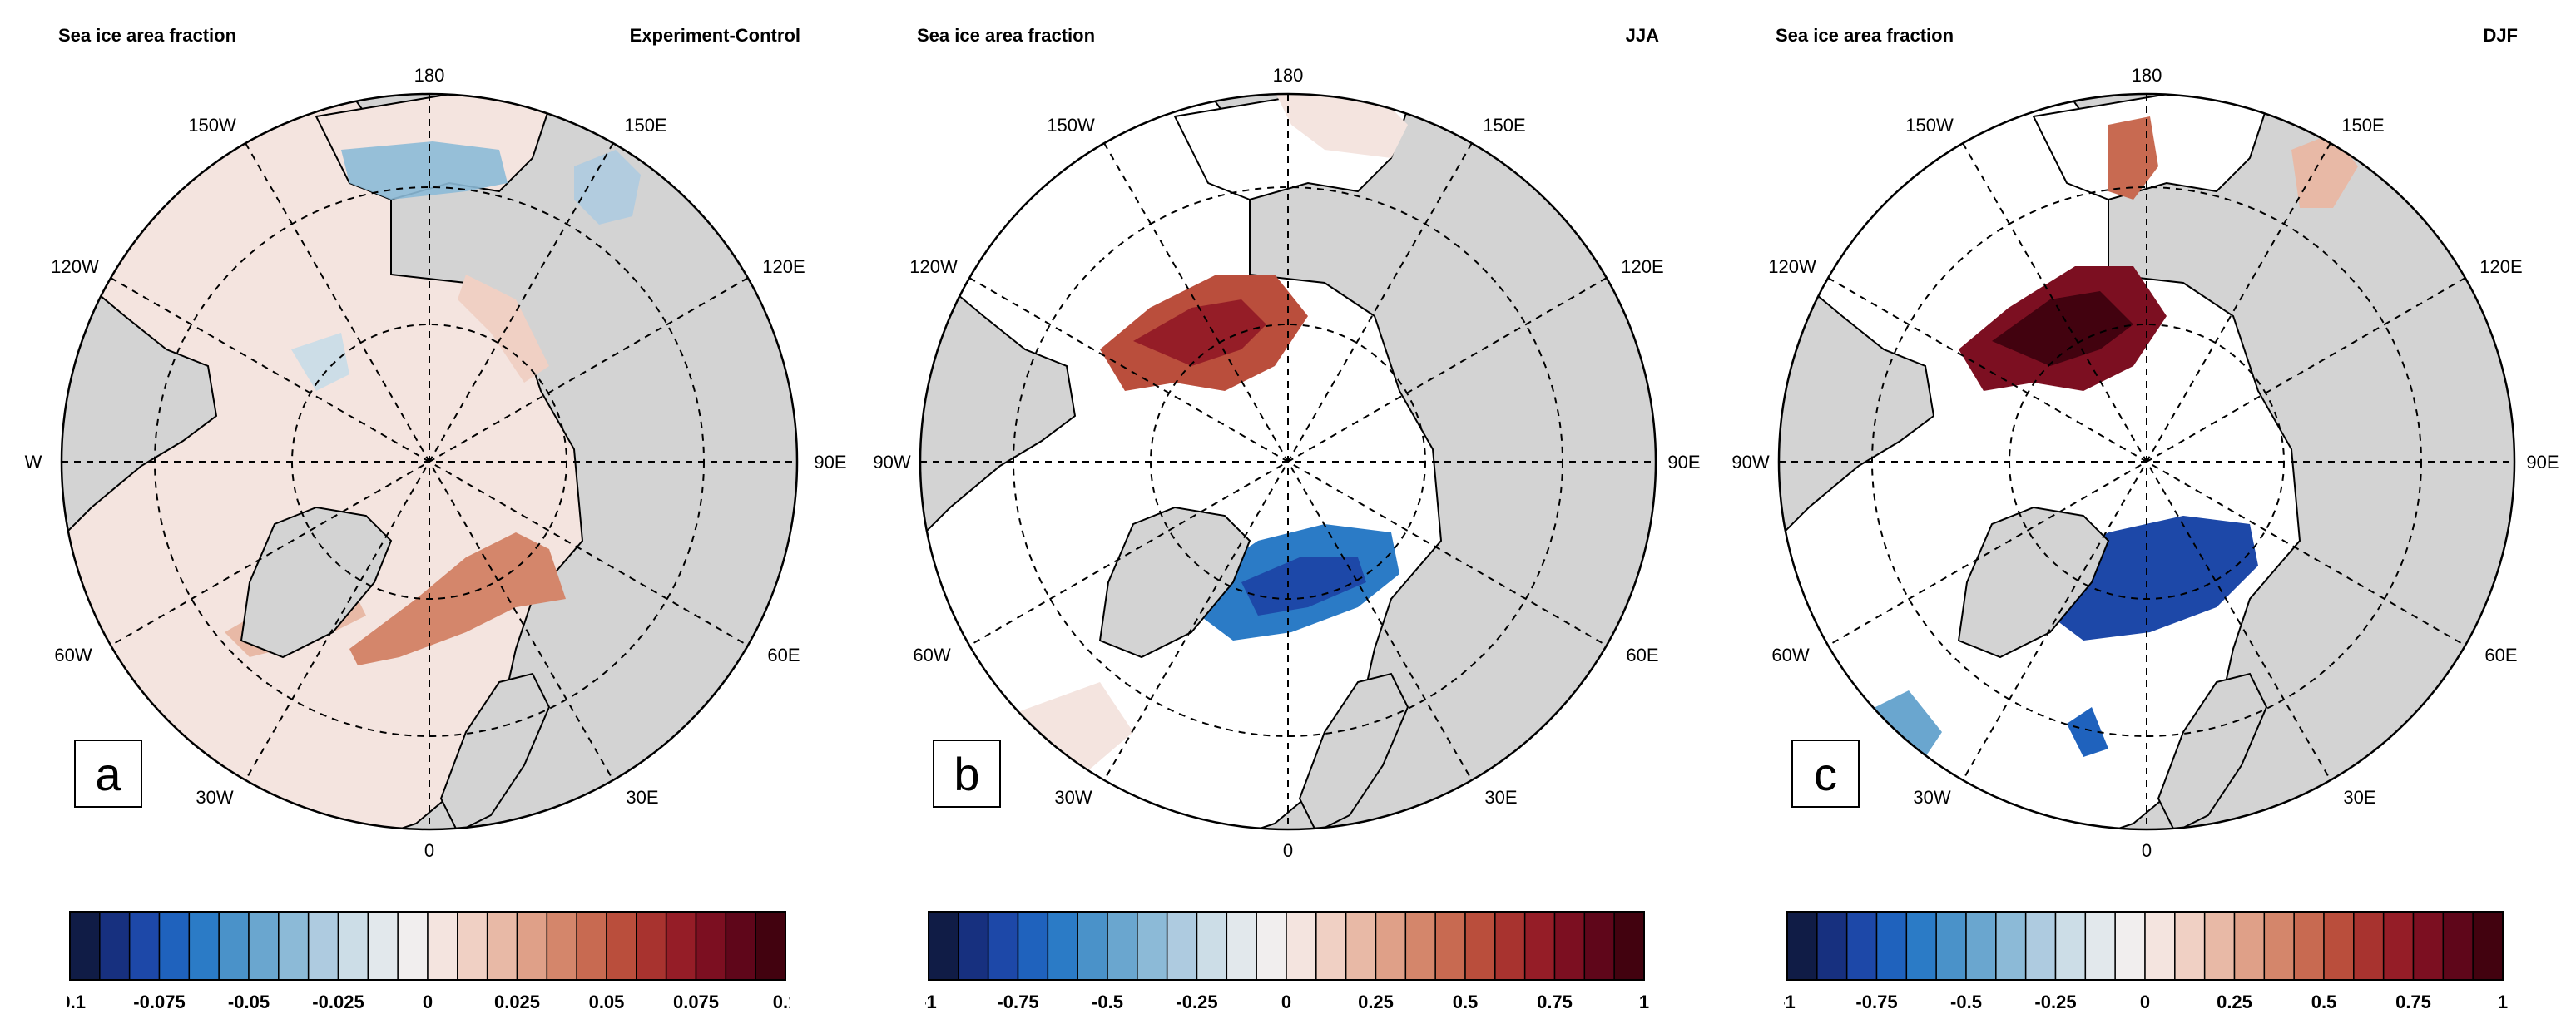  Describe the element at coordinates (1304, 586) in the screenshot. I see `barents-blue-core` at that location.